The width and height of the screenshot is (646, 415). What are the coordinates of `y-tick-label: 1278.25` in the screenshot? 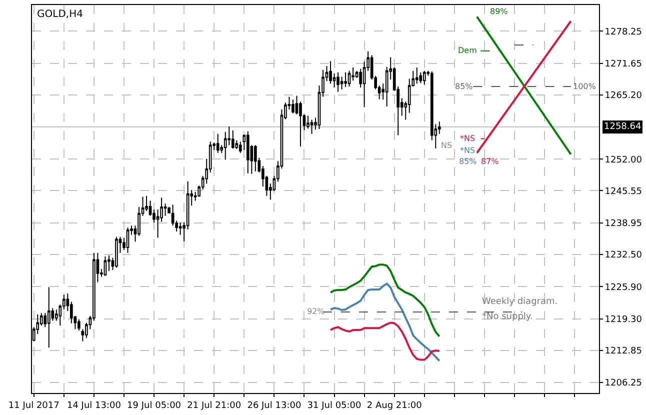 It's located at (623, 32).